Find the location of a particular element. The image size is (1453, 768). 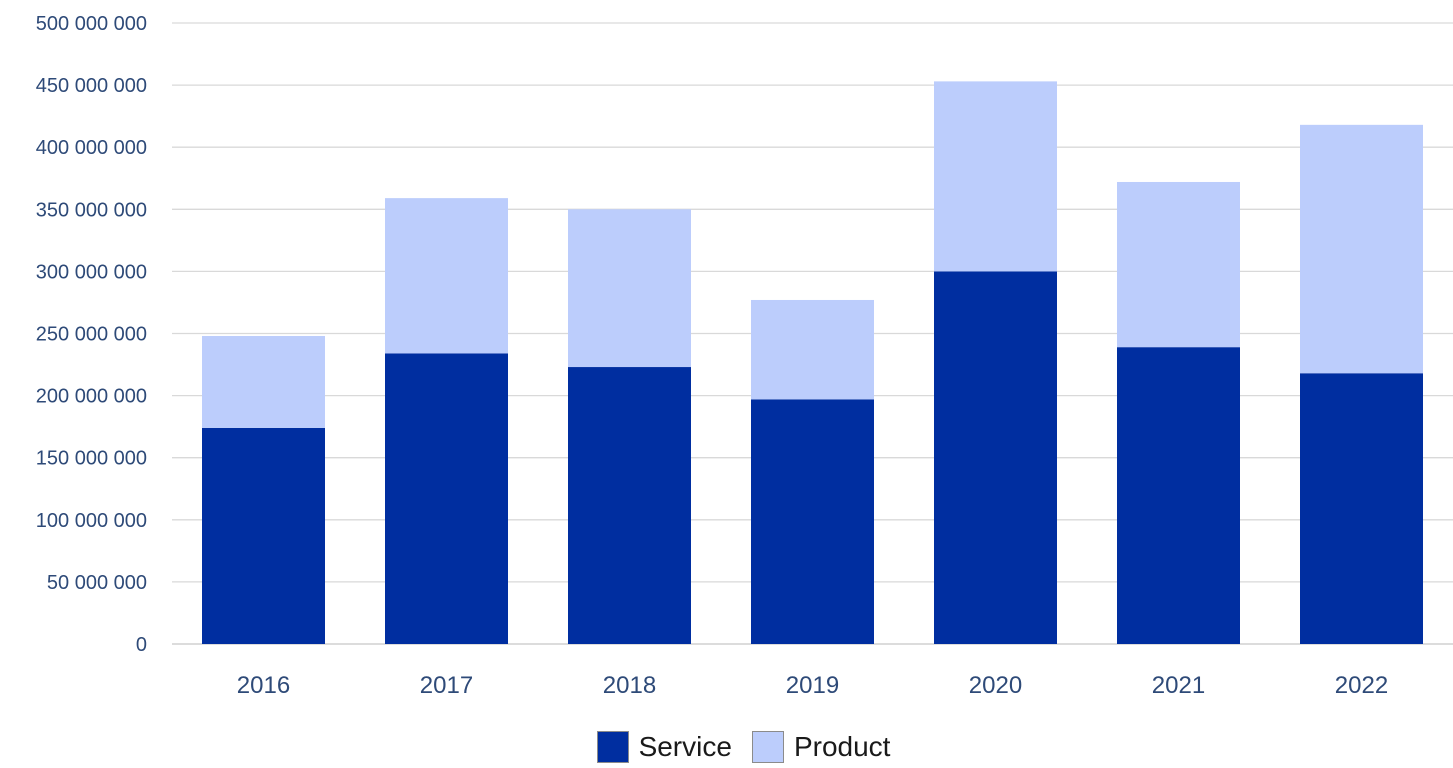

y-tick-label: 450 000 000 is located at coordinates (91, 86).